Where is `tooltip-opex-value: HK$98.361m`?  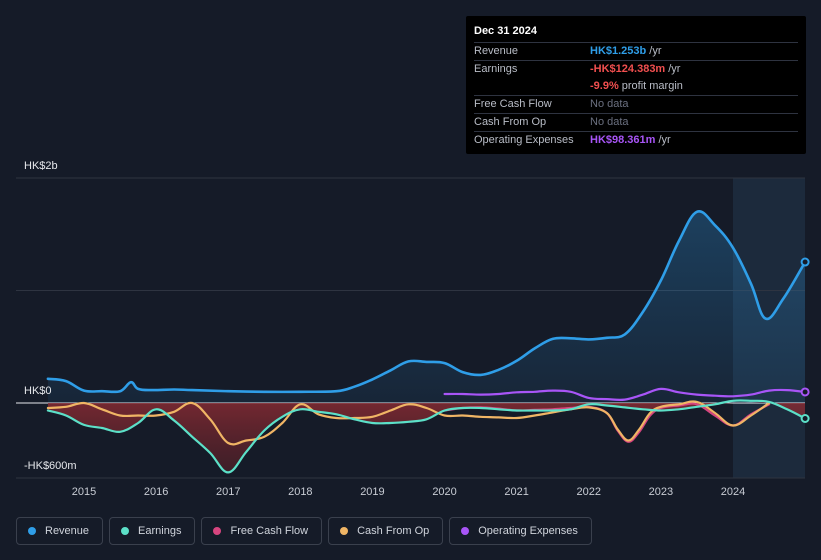
tooltip-opex-value: HK$98.361m is located at coordinates (623, 140).